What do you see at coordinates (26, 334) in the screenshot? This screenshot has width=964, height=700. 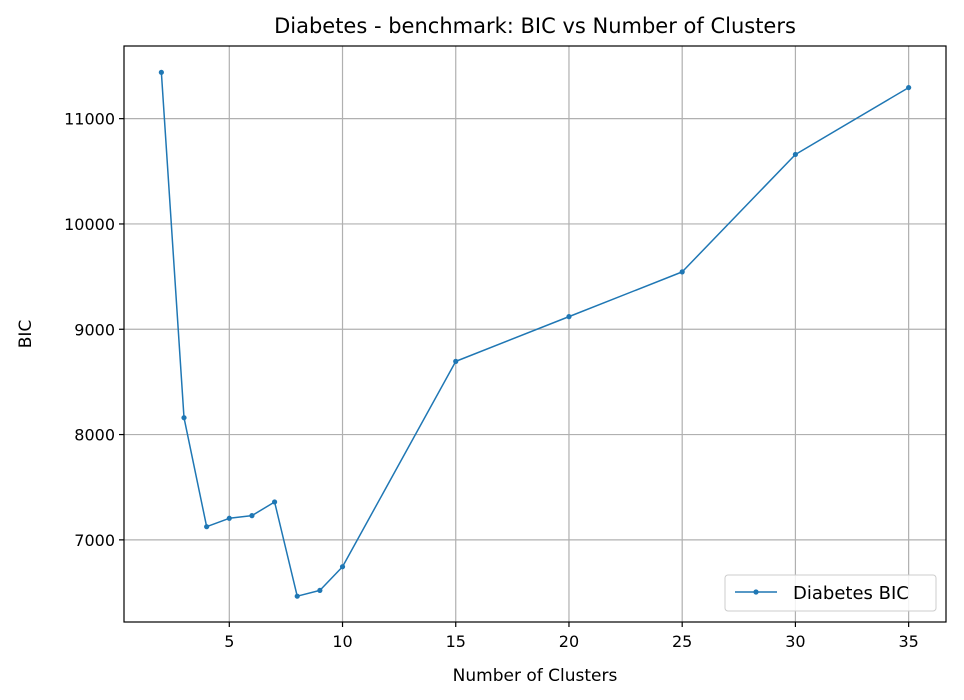 I see `y-axis-label: BIC` at bounding box center [26, 334].